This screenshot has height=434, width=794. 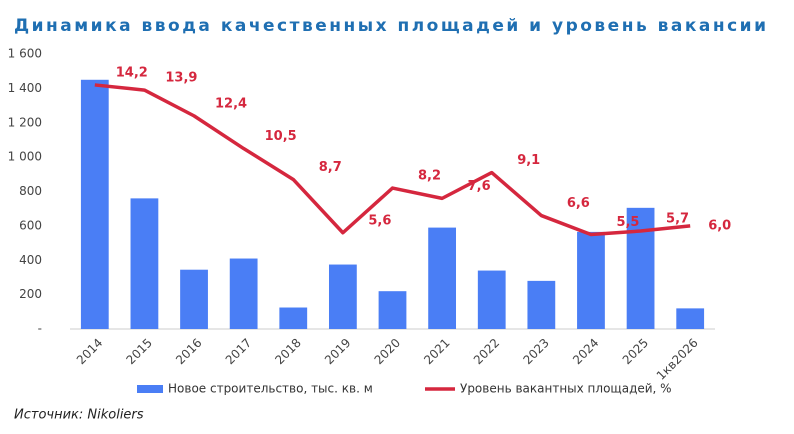 I want to click on data-label: 5,5, so click(x=627, y=222).